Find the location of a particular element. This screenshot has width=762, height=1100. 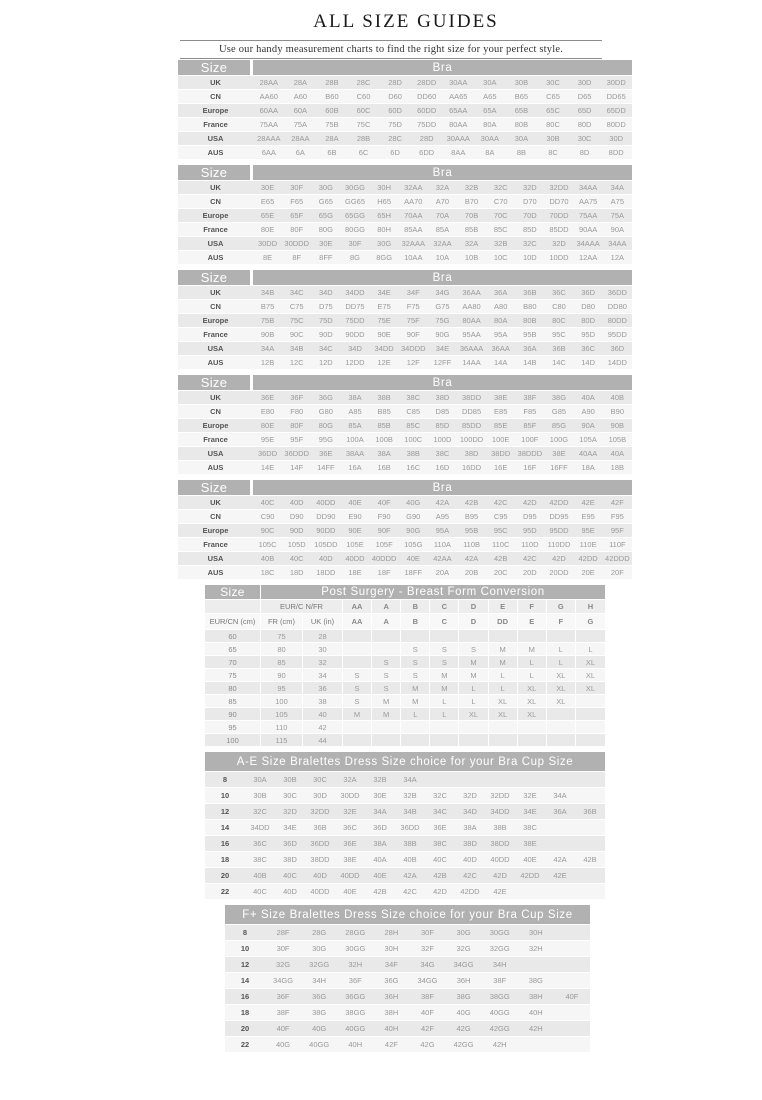

bra-size-cell: 42H is located at coordinates (499, 1044).